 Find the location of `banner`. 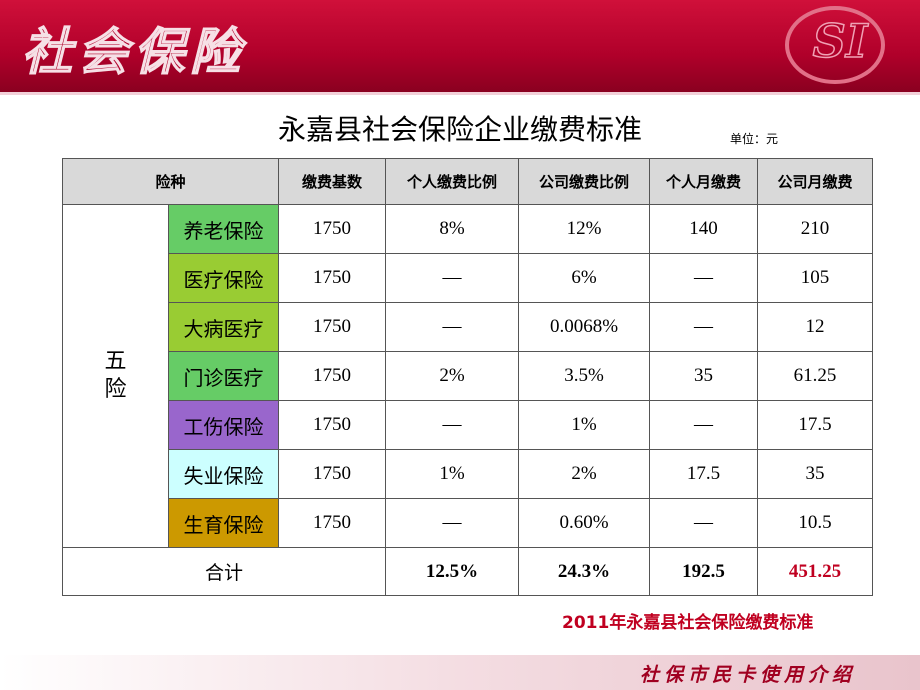

banner is located at coordinates (460, 46).